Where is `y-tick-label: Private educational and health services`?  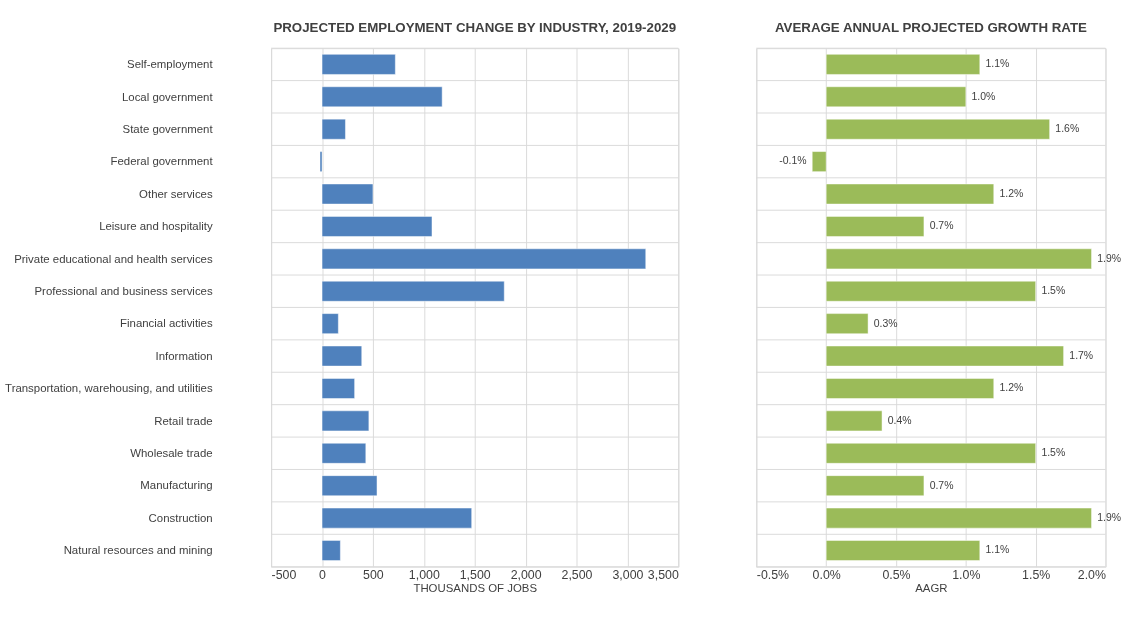 y-tick-label: Private educational and health services is located at coordinates (113, 258).